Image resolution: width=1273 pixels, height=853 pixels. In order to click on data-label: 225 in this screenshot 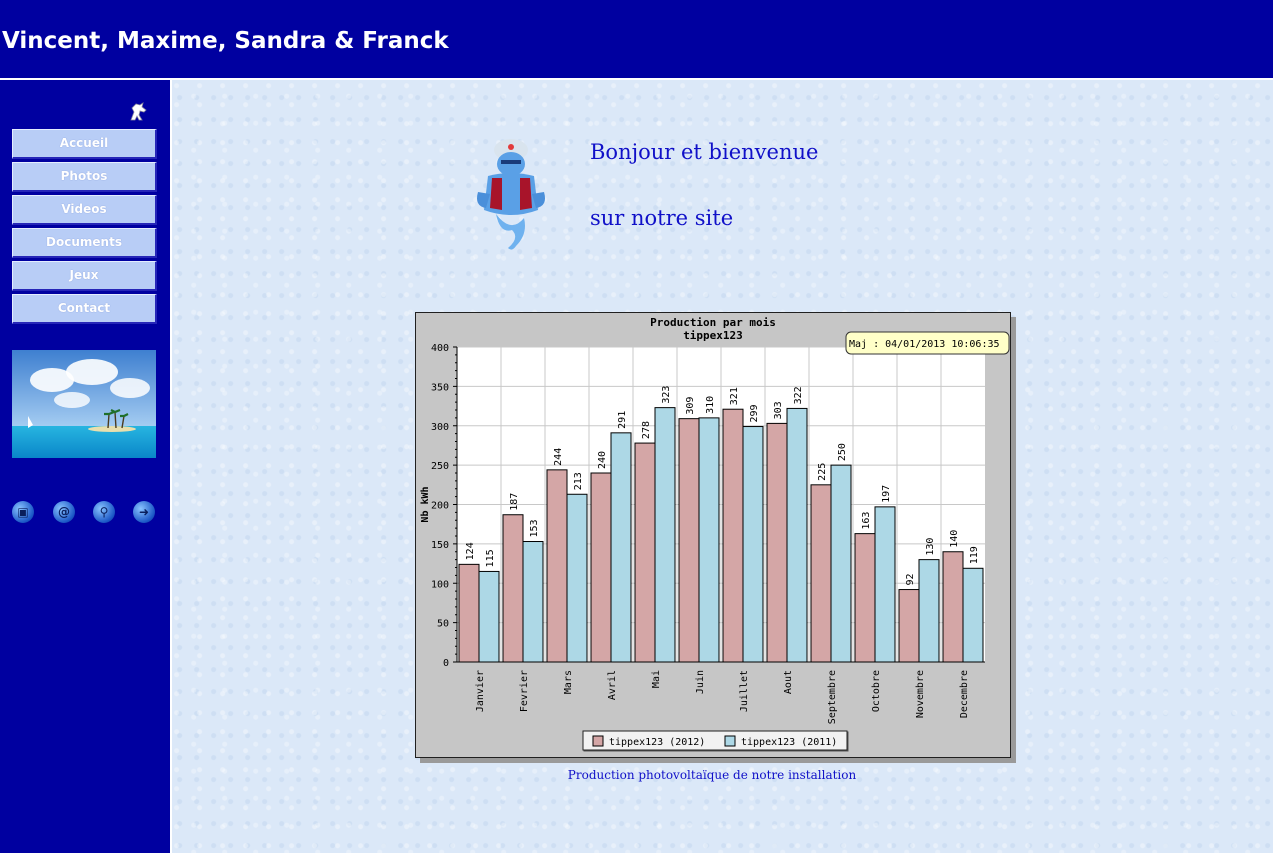, I will do `click(822, 472)`.